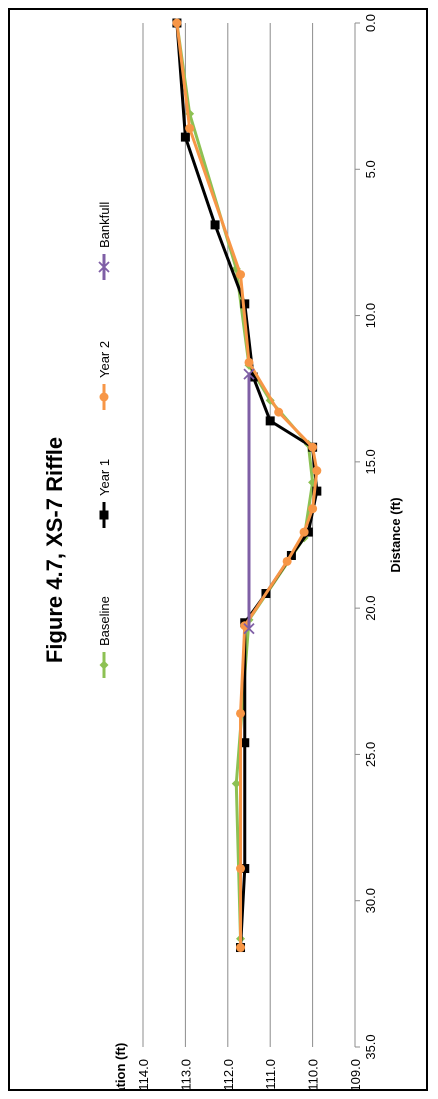 Image resolution: width=438 pixels, height=1099 pixels. What do you see at coordinates (236, 784) in the screenshot?
I see `data-point-baseline` at bounding box center [236, 784].